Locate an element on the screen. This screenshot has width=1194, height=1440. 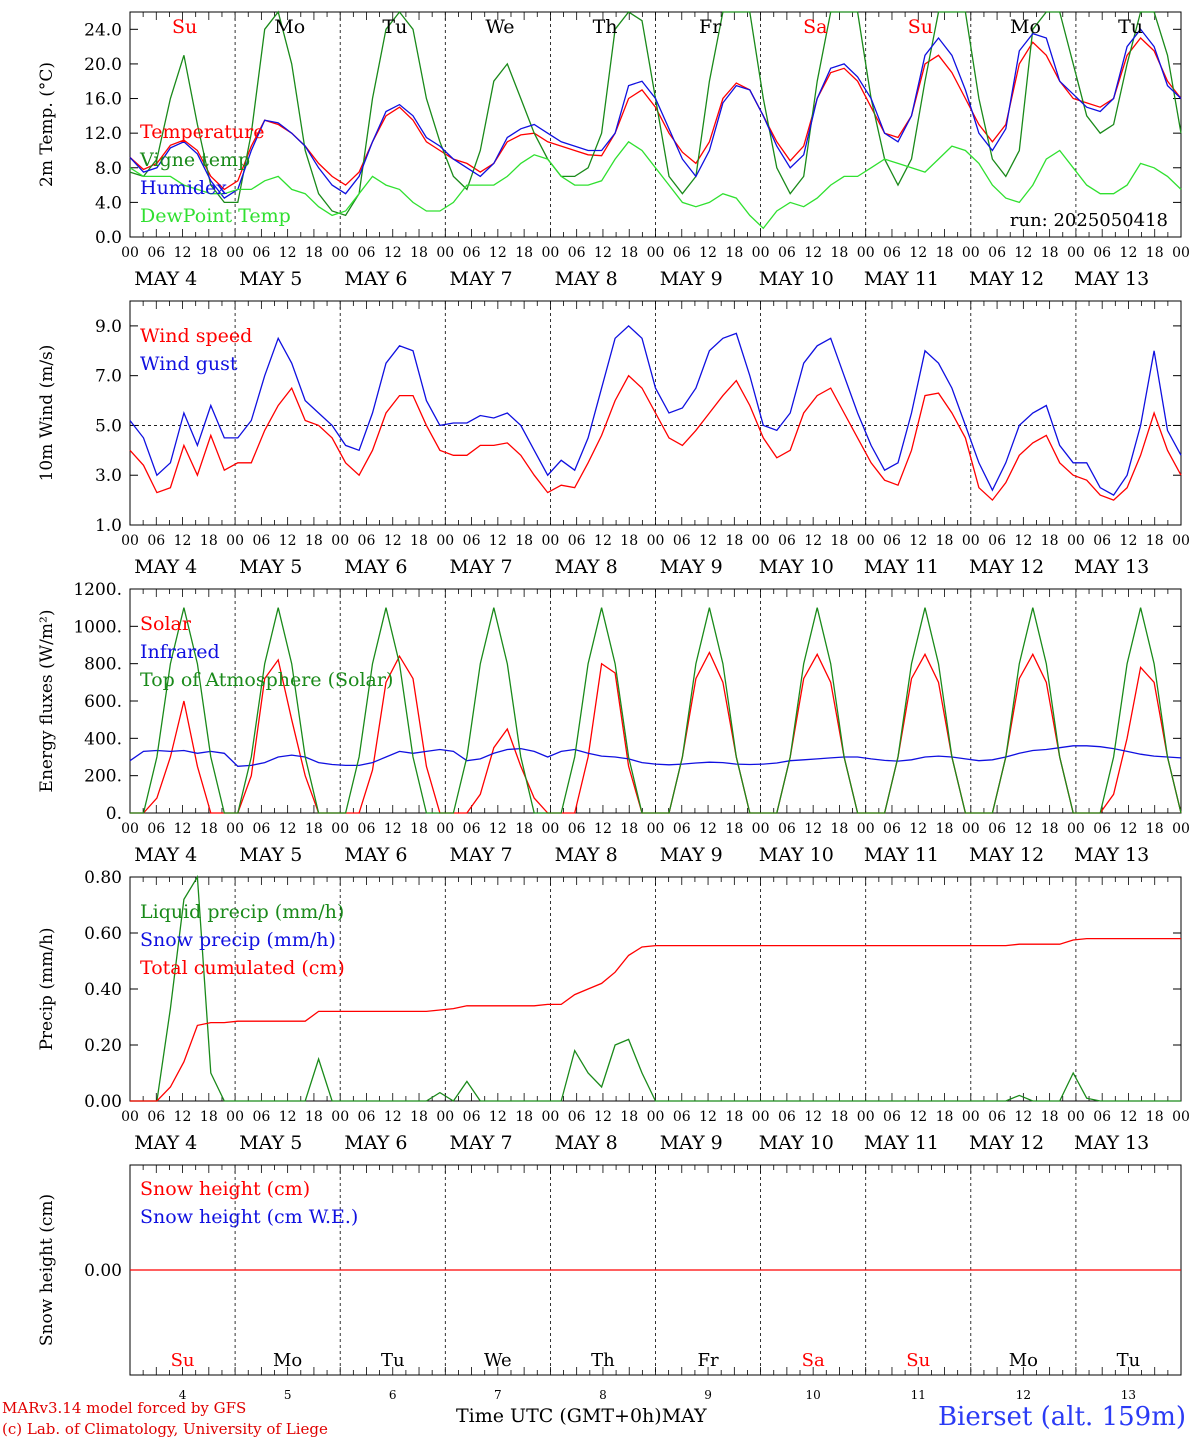
y-tick-label: 0. is located at coordinates (114, 814).